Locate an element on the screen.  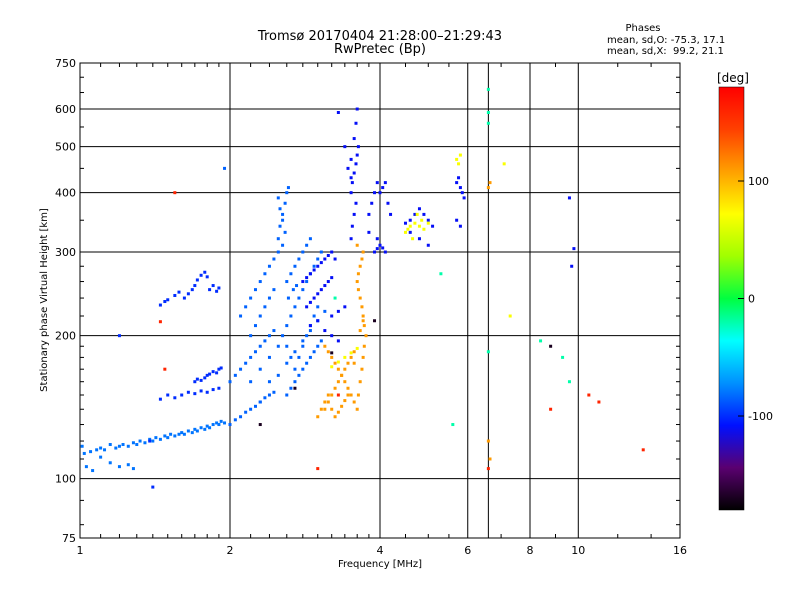
chart-subtitle: RwPretec (Bp) is located at coordinates (380, 49).